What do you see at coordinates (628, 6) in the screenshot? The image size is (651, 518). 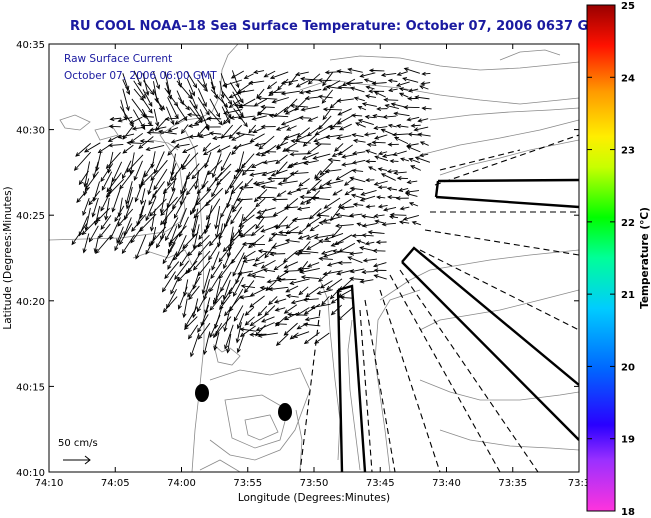 I see `colorbar-tick-label: 25` at bounding box center [628, 6].